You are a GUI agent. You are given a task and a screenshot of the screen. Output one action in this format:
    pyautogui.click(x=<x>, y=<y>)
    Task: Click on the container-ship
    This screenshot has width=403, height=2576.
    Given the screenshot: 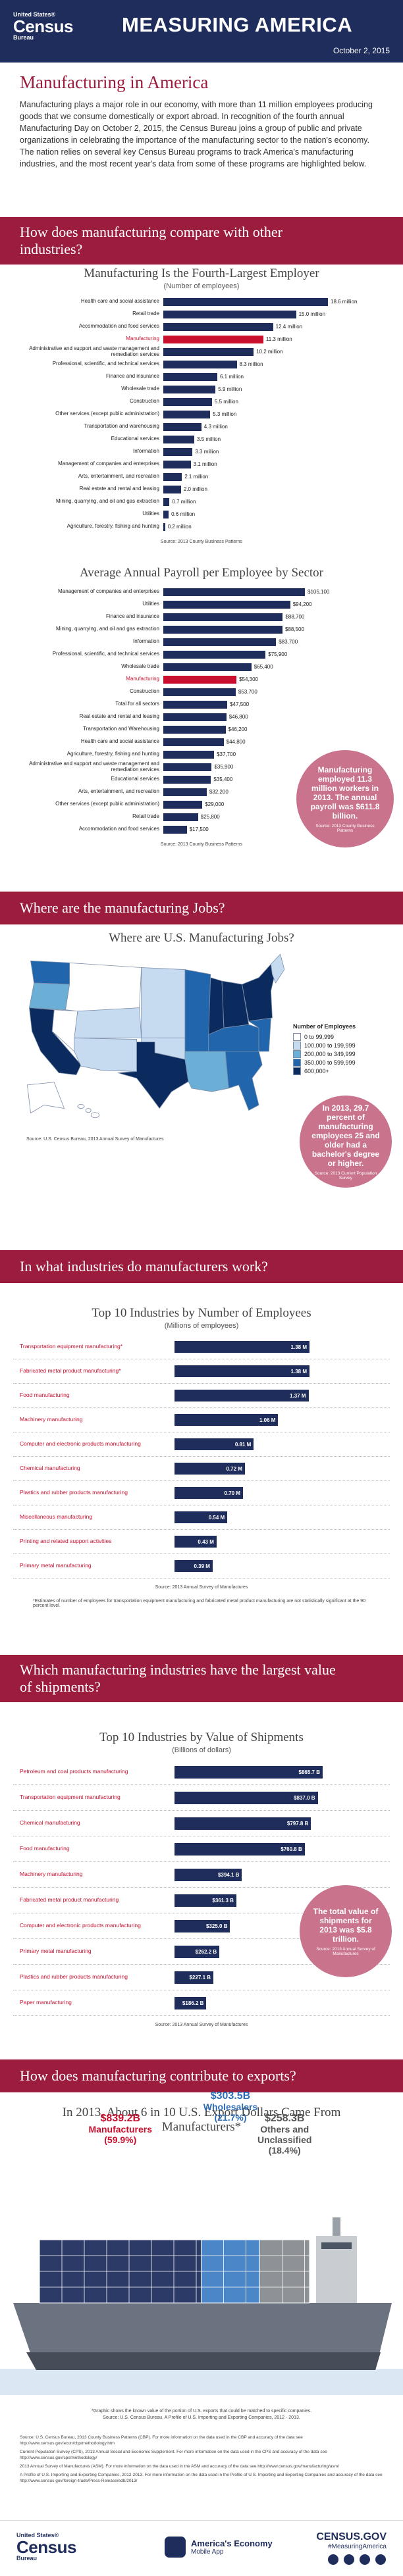 What is the action you would take?
    pyautogui.click(x=201, y=2306)
    